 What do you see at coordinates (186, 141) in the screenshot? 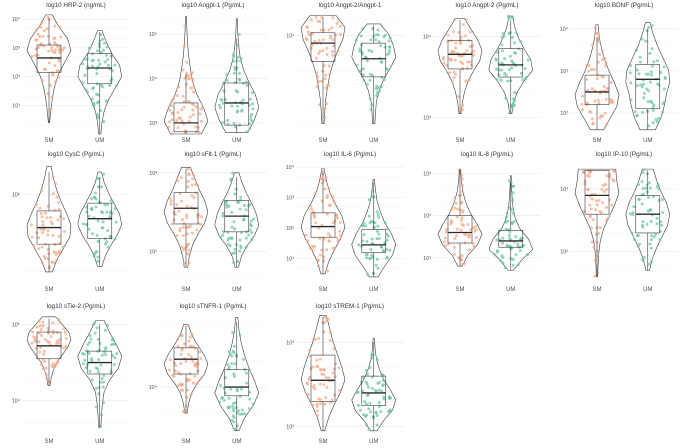
I see `x-tick-label: SM` at bounding box center [186, 141].